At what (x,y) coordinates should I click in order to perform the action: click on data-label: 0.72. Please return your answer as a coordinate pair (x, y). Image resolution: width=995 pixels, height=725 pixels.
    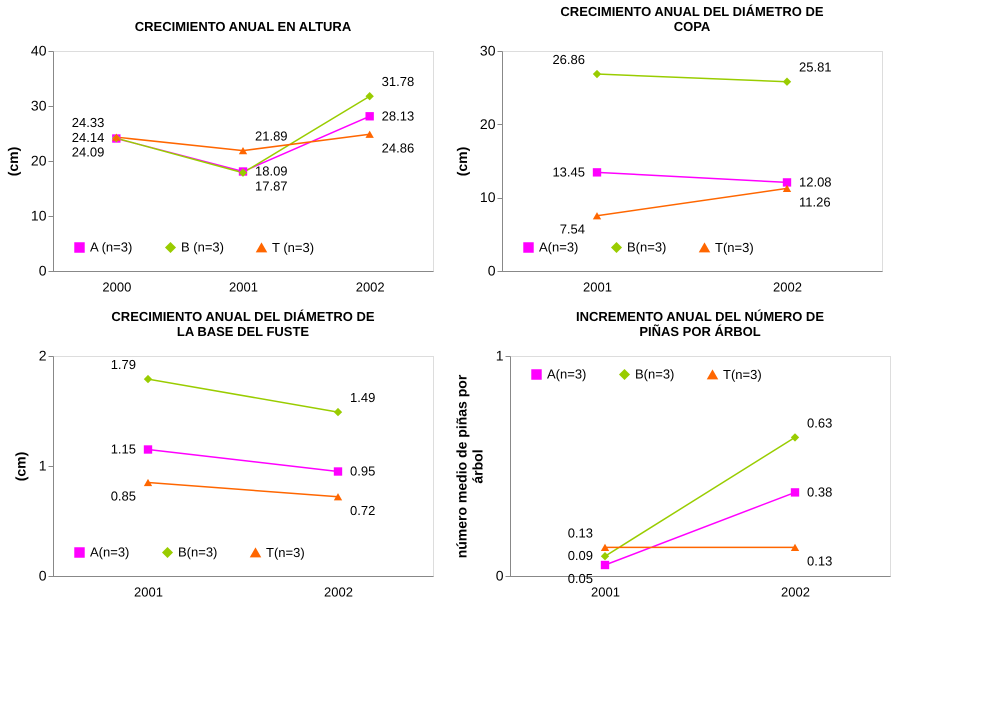
    Looking at the image, I should click on (363, 510).